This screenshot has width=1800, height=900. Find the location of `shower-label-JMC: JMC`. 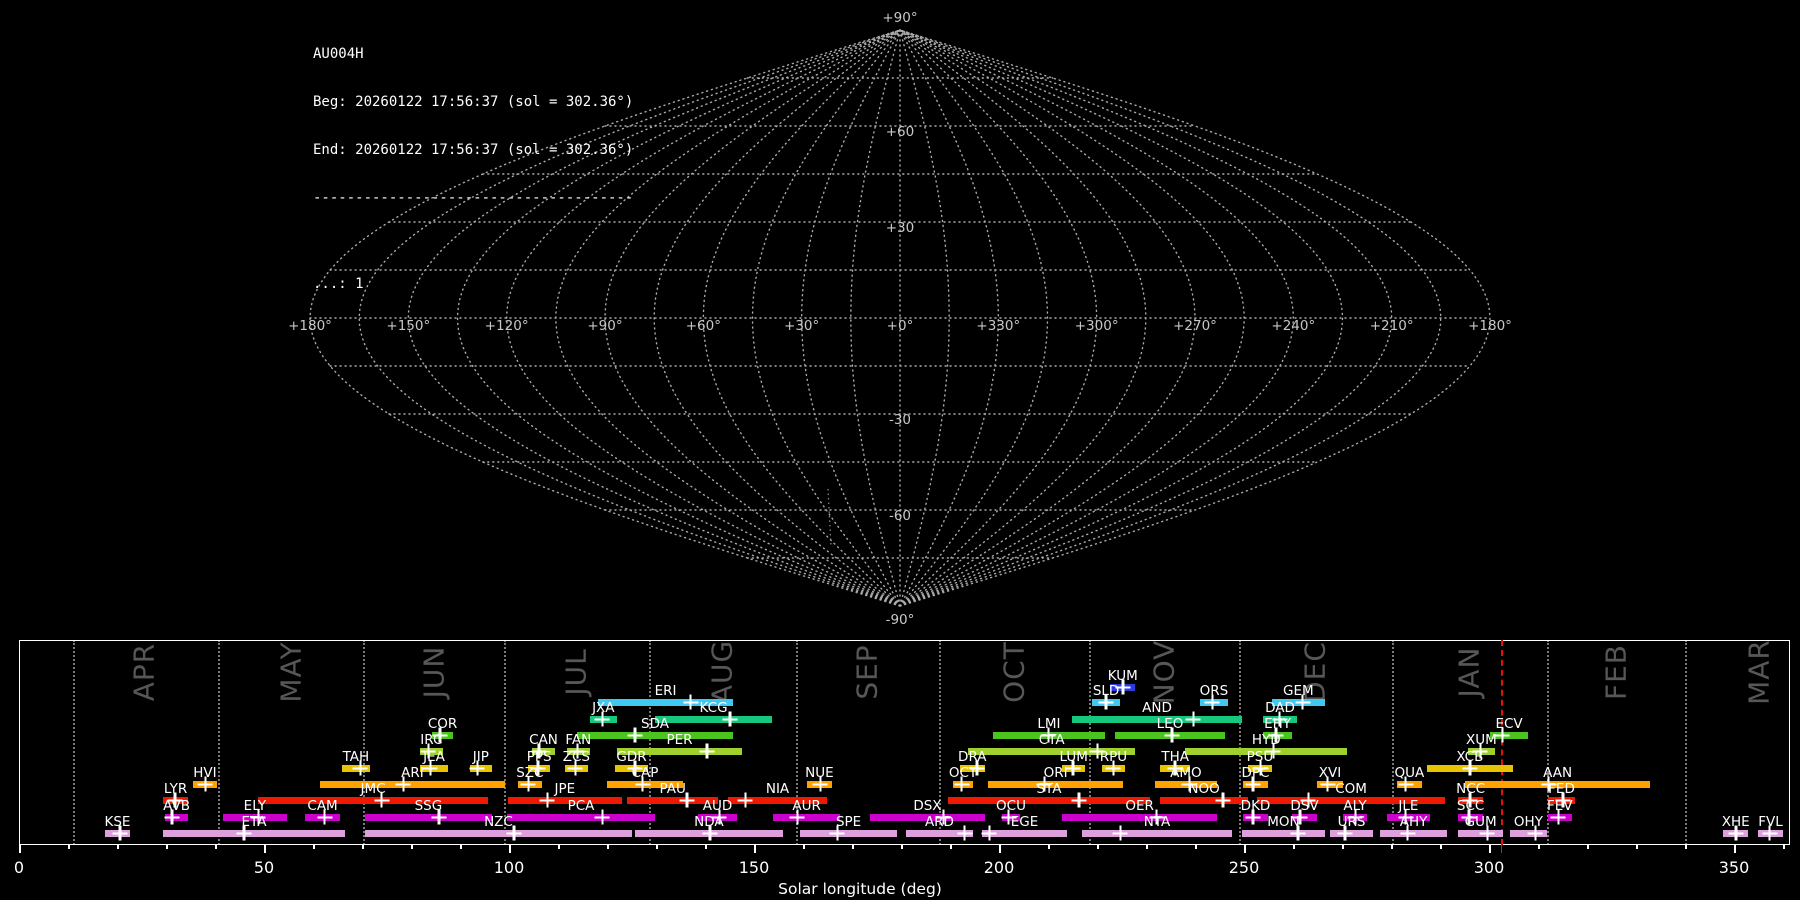

shower-label-JMC: JMC is located at coordinates (373, 789).